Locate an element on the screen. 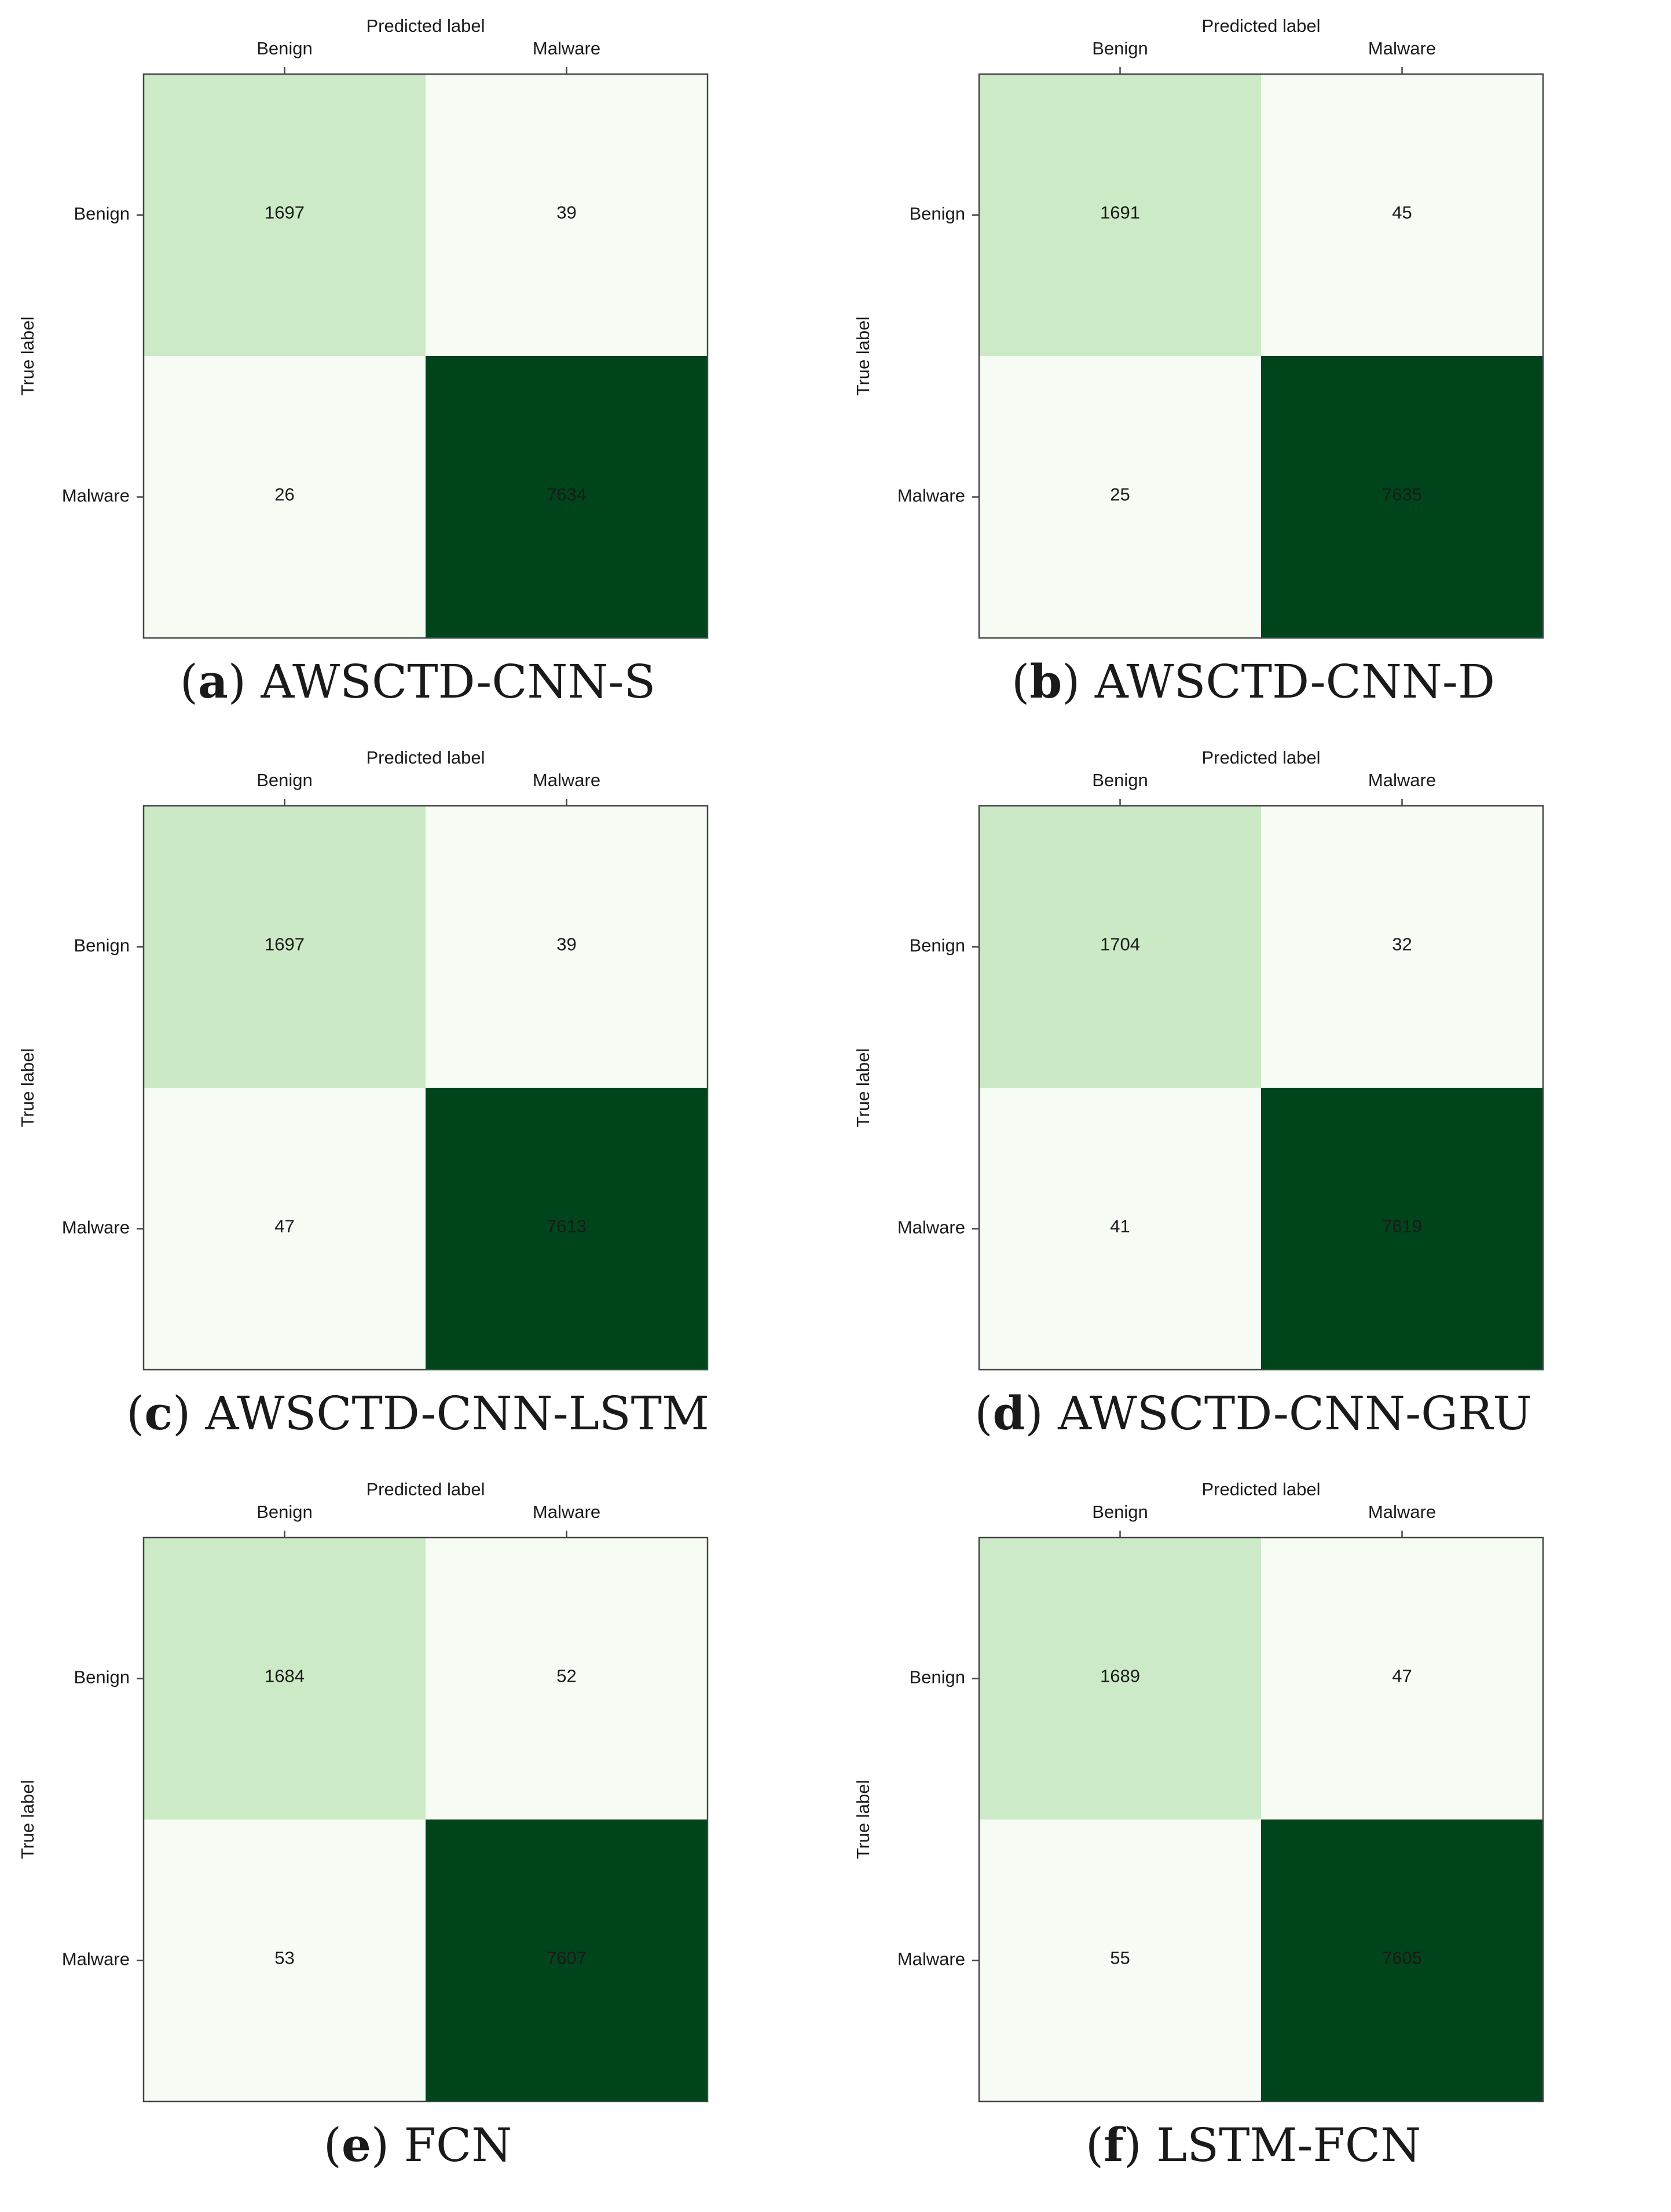  panel-caption: (b) AWSCTD-CNN-D is located at coordinates (1253, 681).